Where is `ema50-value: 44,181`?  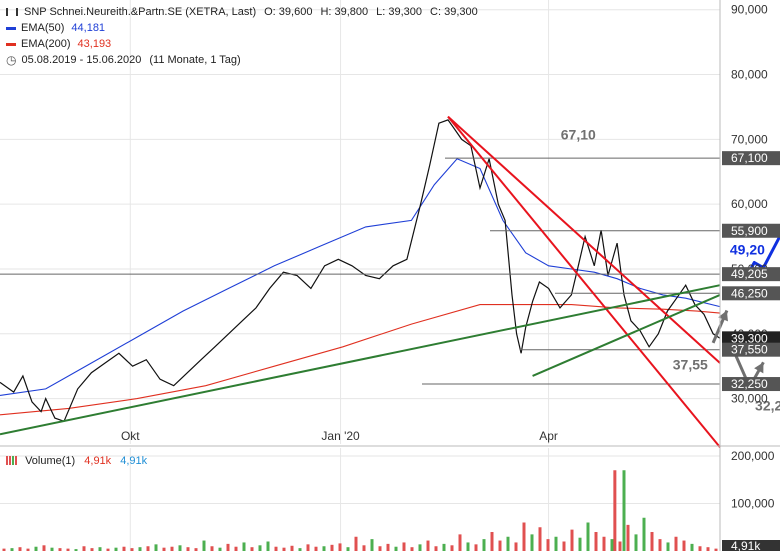 ema50-value: 44,181 is located at coordinates (88, 28).